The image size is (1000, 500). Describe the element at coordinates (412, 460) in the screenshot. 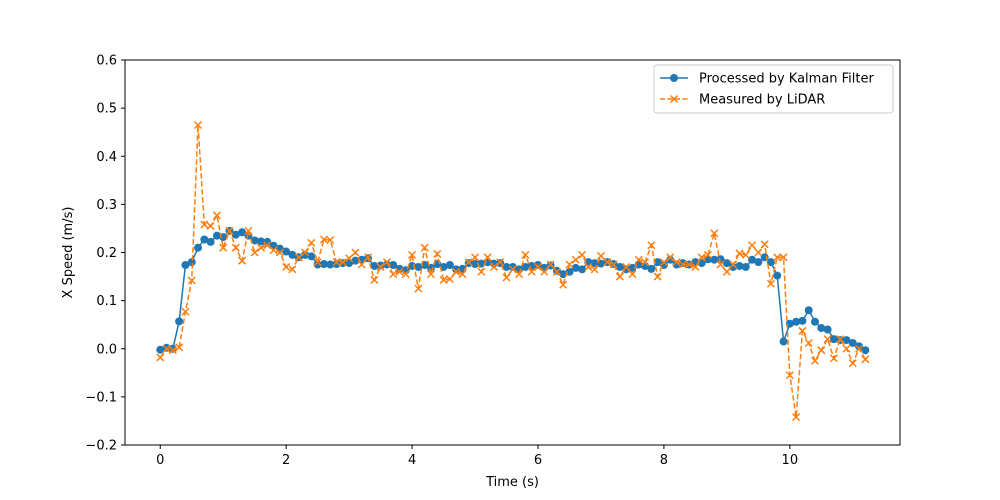

I see `x-tick-label: 4` at that location.